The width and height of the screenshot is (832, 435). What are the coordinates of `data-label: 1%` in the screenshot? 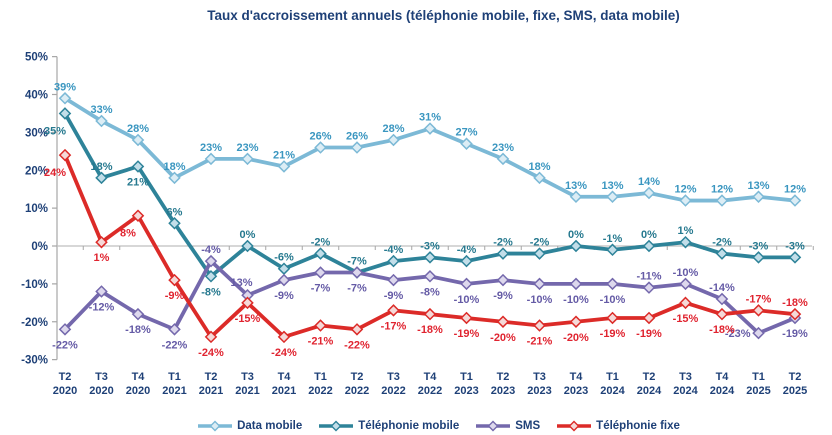 It's located at (686, 231).